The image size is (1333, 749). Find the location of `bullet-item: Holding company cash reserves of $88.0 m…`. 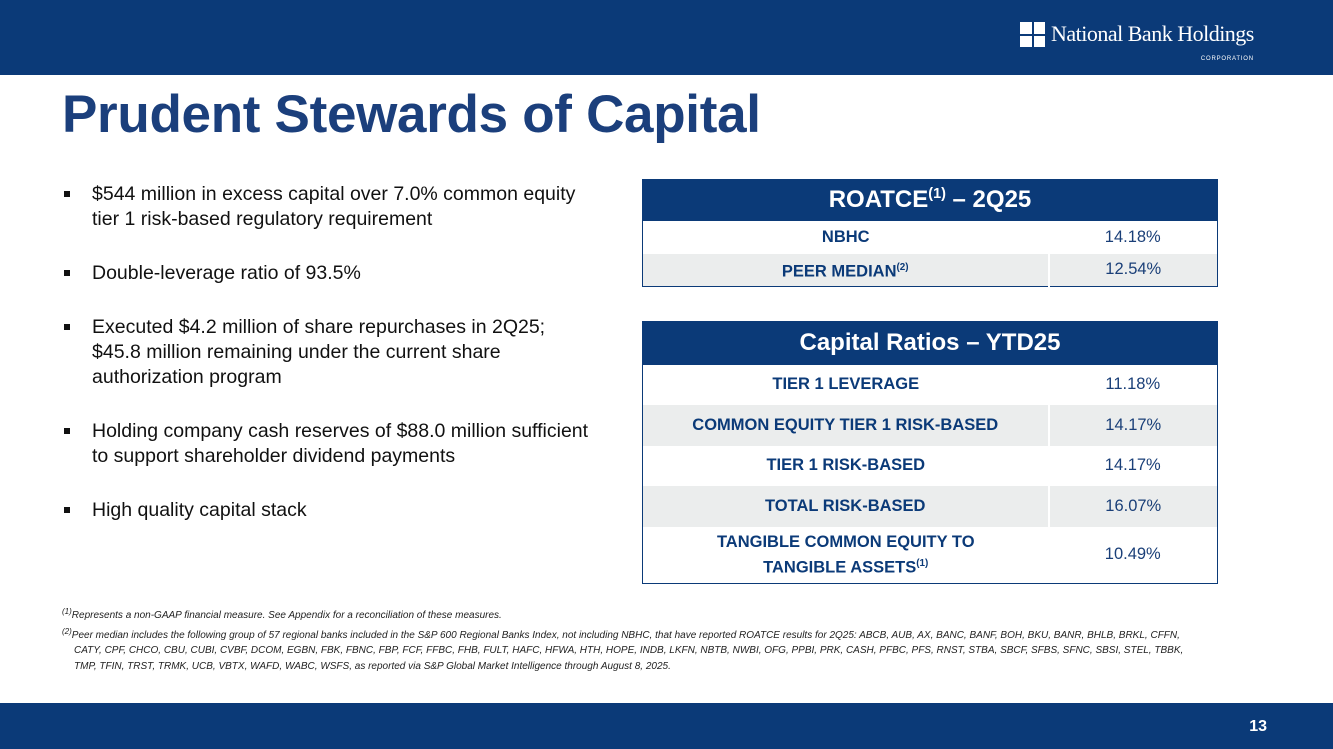

bullet-item: Holding company cash reserves of $88.0 m… is located at coordinates (327, 444).